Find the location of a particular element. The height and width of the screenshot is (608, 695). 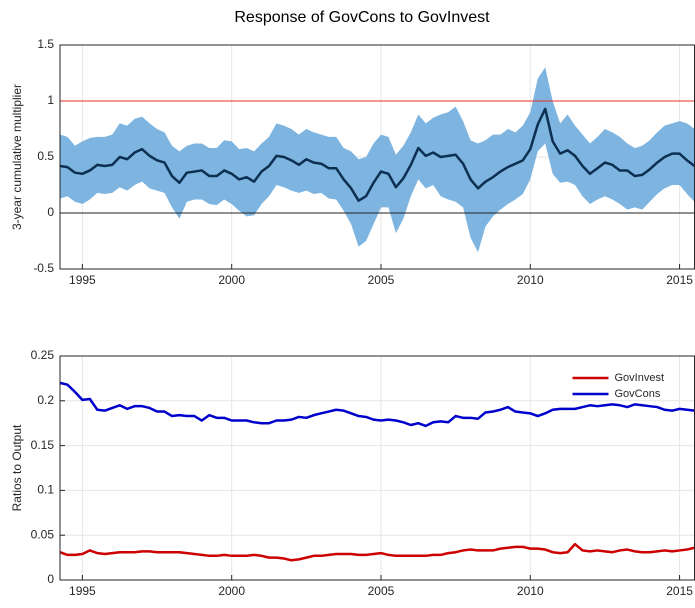

chart-title: Response of GovCons to GovInvest is located at coordinates (362, 17).